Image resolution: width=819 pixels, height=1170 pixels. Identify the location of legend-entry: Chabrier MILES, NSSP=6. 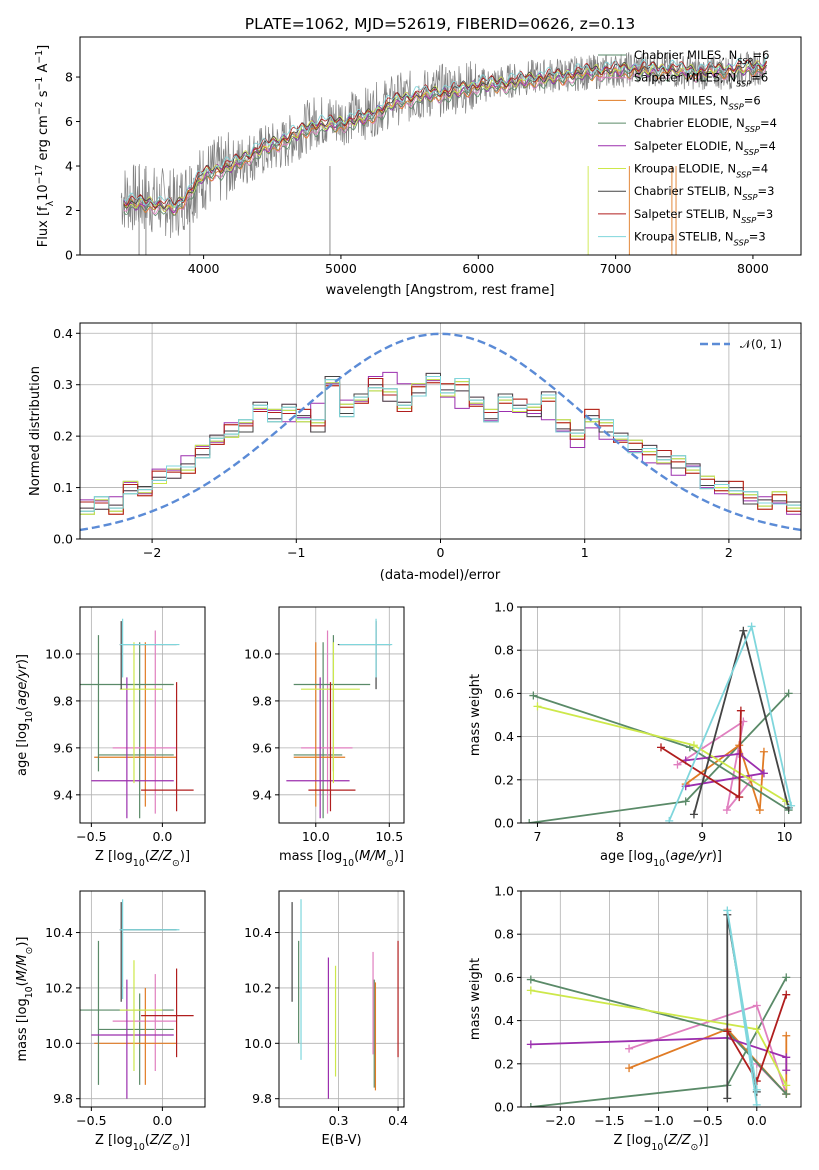
(701, 57).